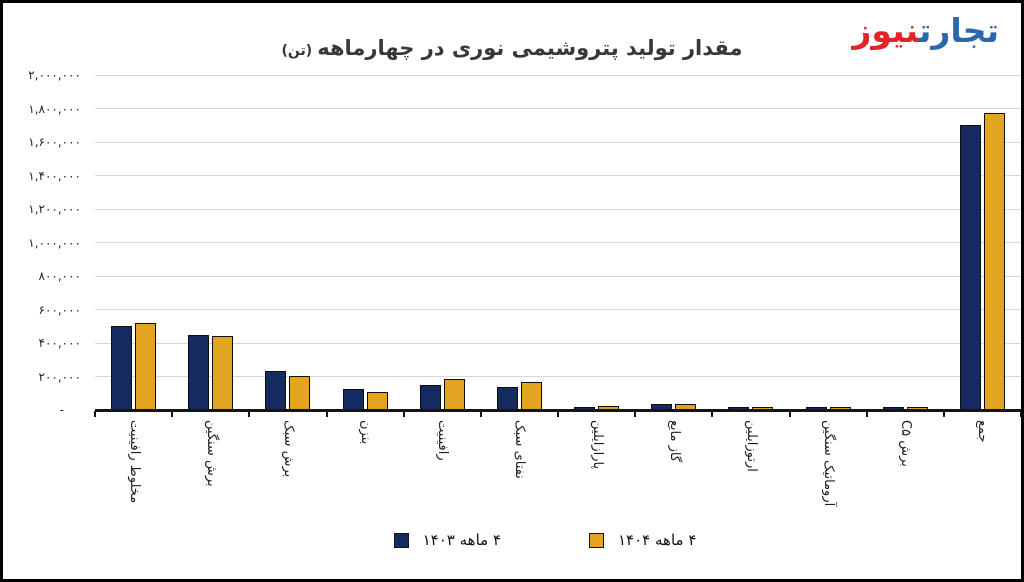 This screenshot has height=582, width=1024. I want to click on legend-marker-series1, so click(401, 540).